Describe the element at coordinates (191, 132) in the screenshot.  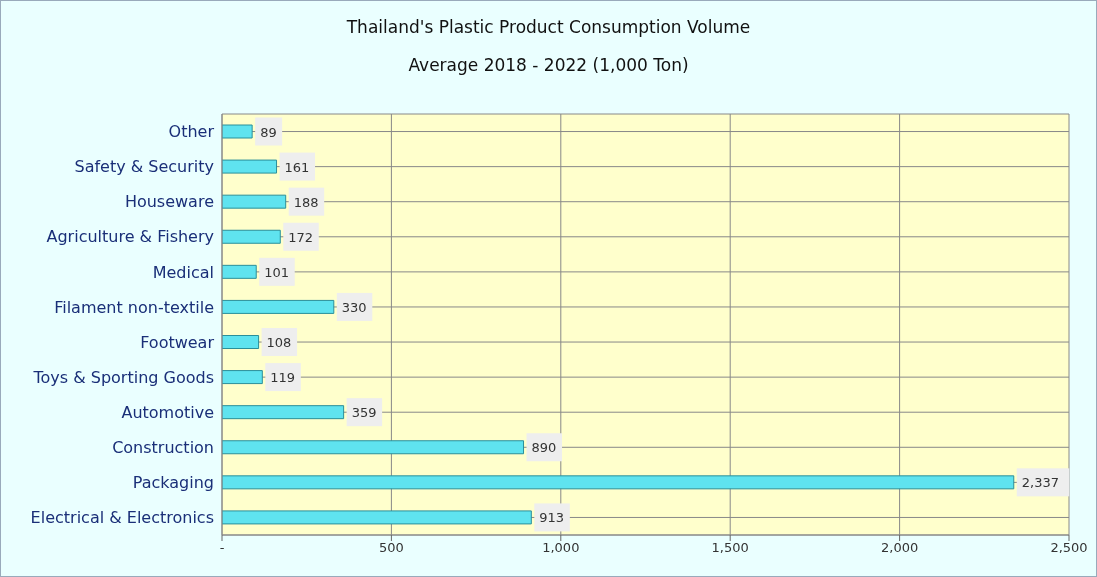
I see `y-tick-label: Other` at that location.